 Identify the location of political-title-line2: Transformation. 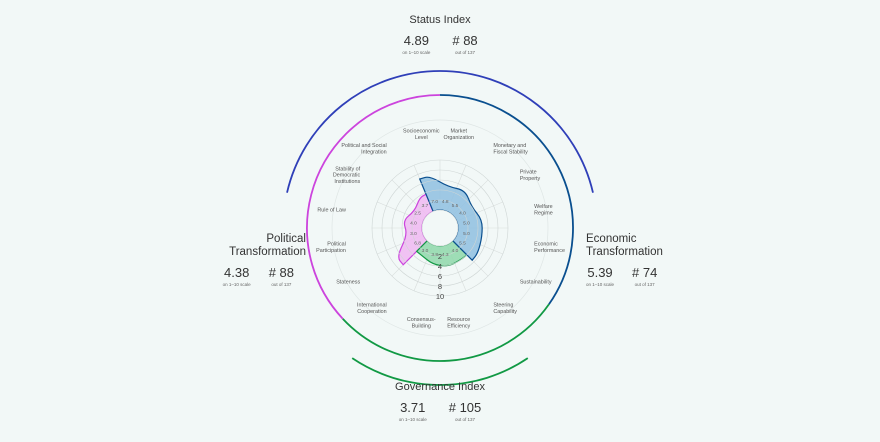
(267, 252).